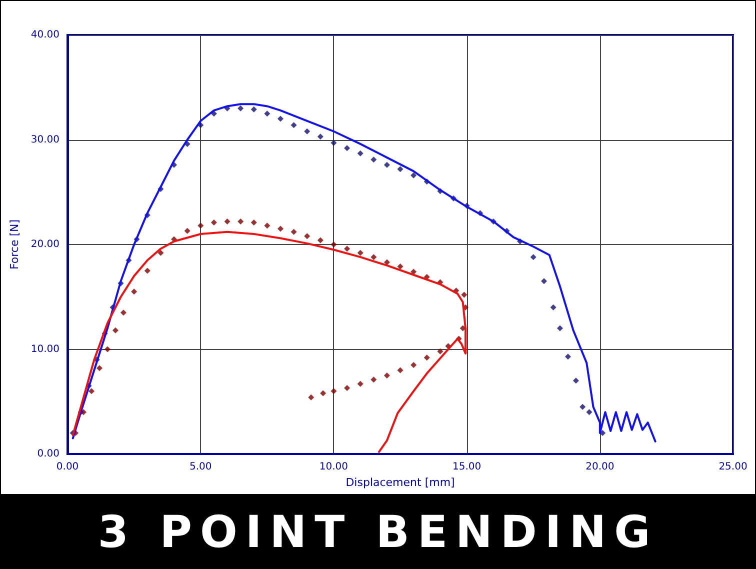  What do you see at coordinates (467, 467) in the screenshot?
I see `x-tick-label: 15.00` at bounding box center [467, 467].